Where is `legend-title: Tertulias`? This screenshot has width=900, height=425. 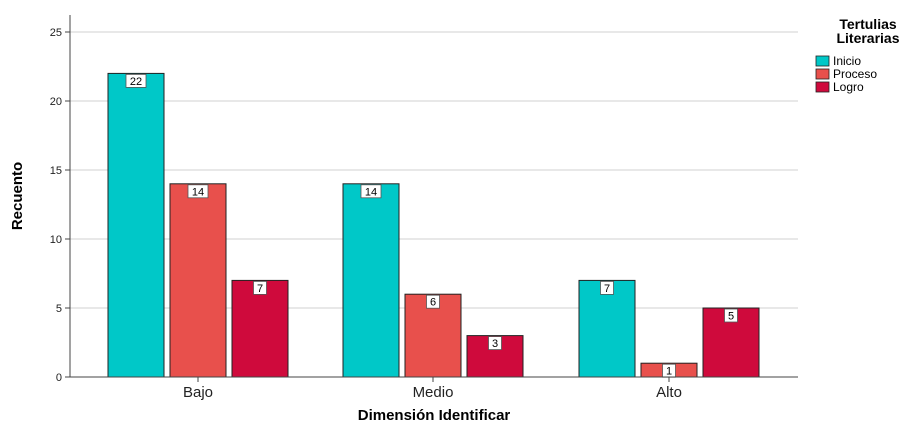 legend-title: Tertulias is located at coordinates (868, 24).